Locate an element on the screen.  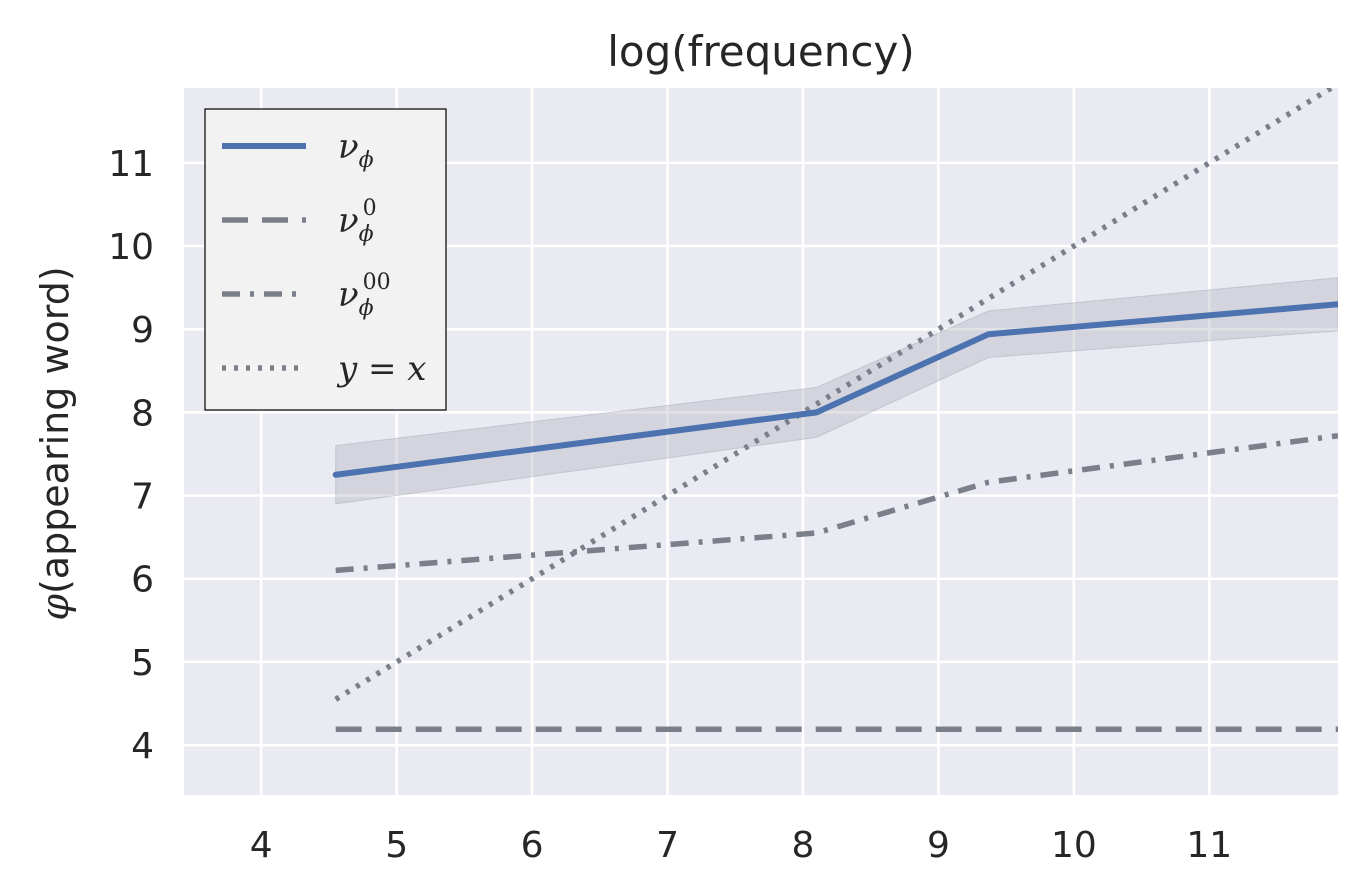
y-axis-label-symbol: φ is located at coordinates (55, 607).